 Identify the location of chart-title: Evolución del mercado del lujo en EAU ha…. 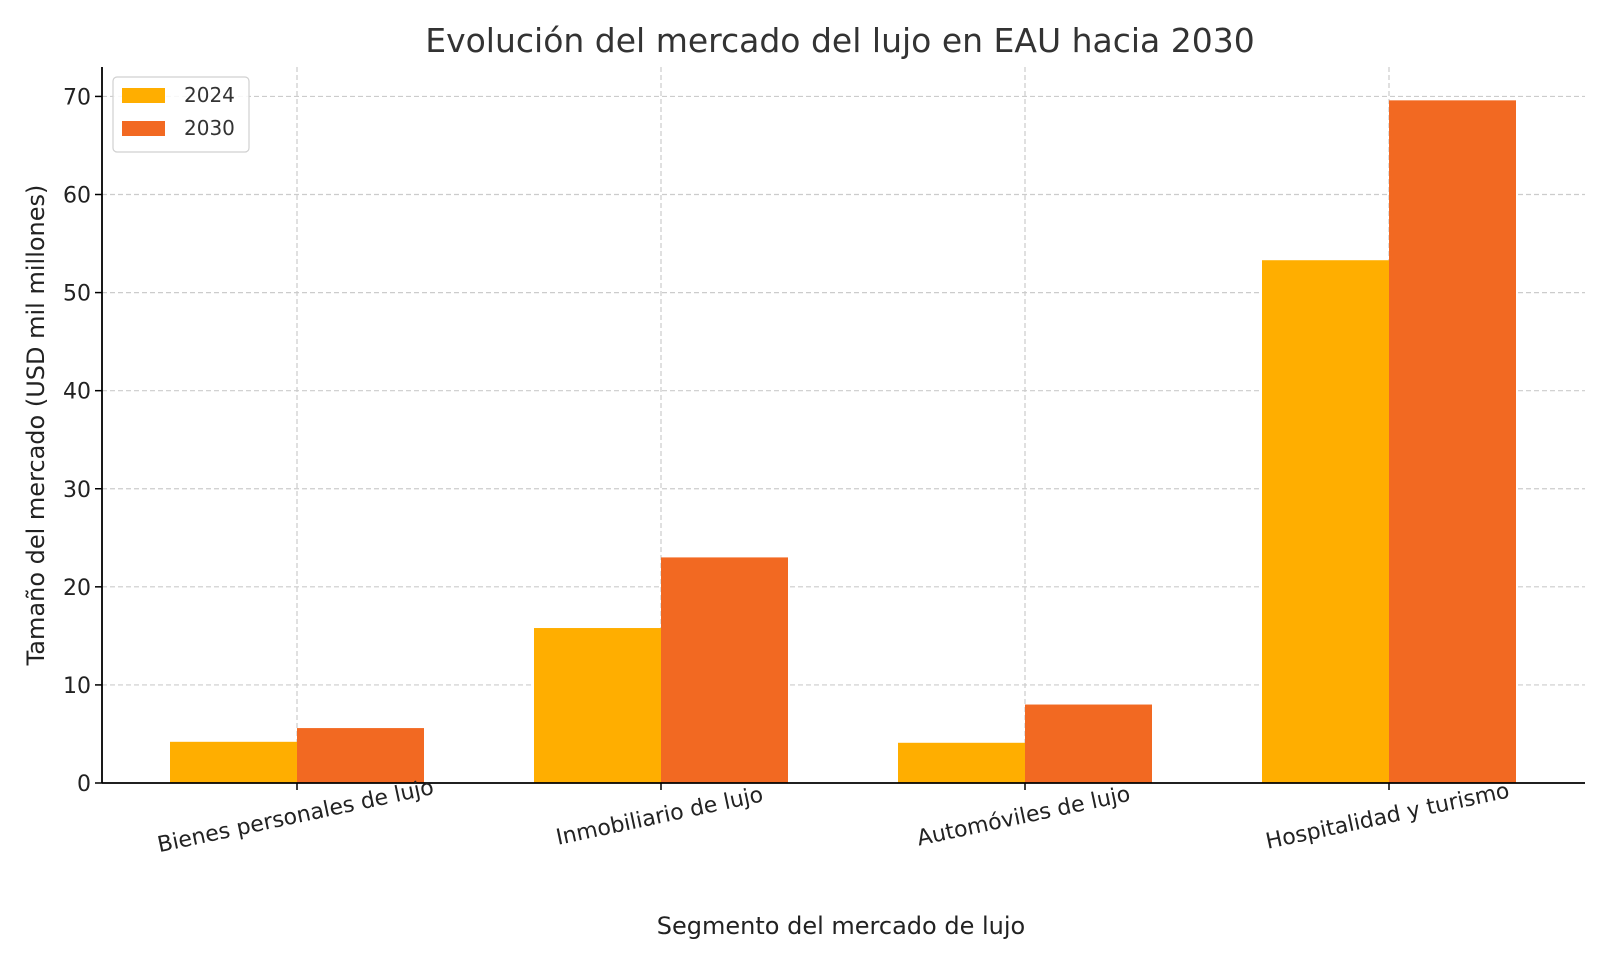
(840, 40).